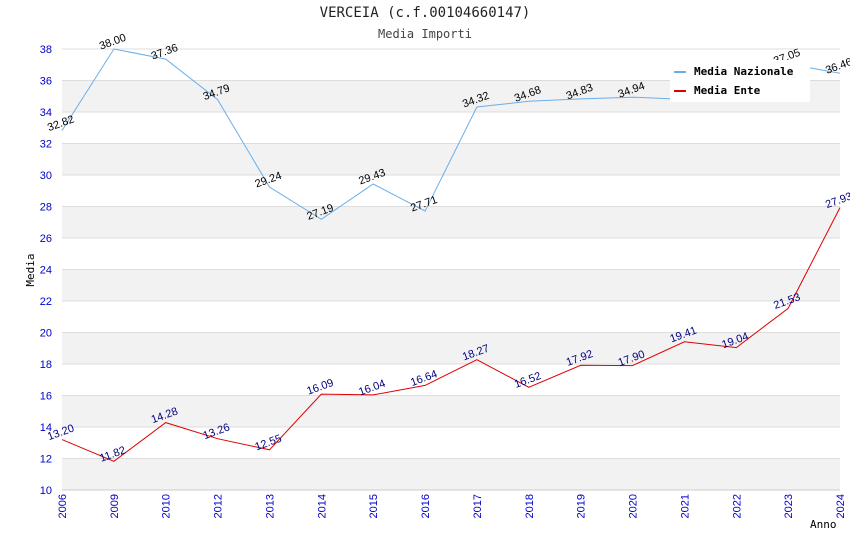 The width and height of the screenshot is (850, 550). I want to click on x-tick-label: 2016, so click(426, 506).